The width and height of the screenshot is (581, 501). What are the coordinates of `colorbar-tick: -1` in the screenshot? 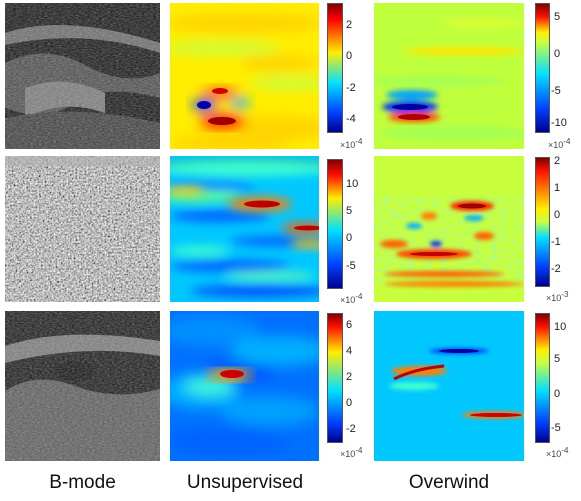 It's located at (556, 242).